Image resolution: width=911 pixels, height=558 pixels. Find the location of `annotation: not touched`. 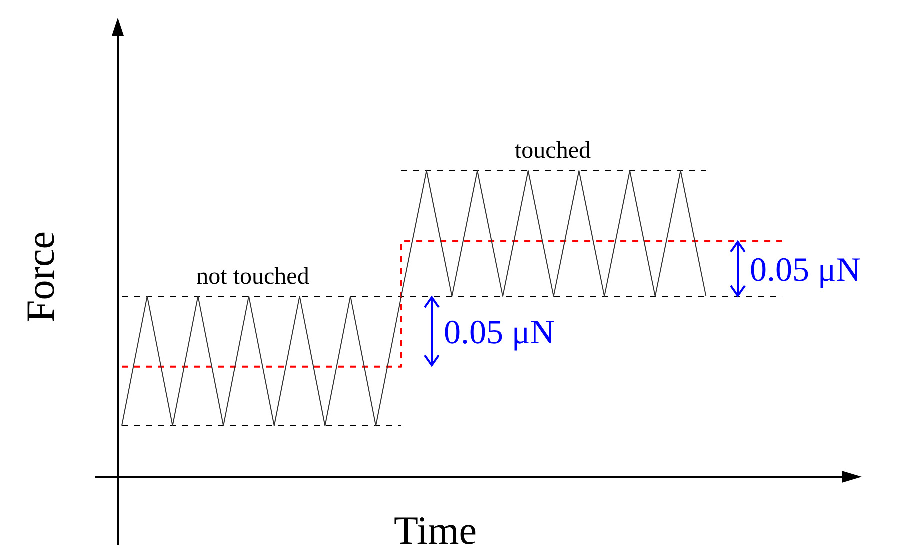

annotation: not touched is located at coordinates (253, 277).